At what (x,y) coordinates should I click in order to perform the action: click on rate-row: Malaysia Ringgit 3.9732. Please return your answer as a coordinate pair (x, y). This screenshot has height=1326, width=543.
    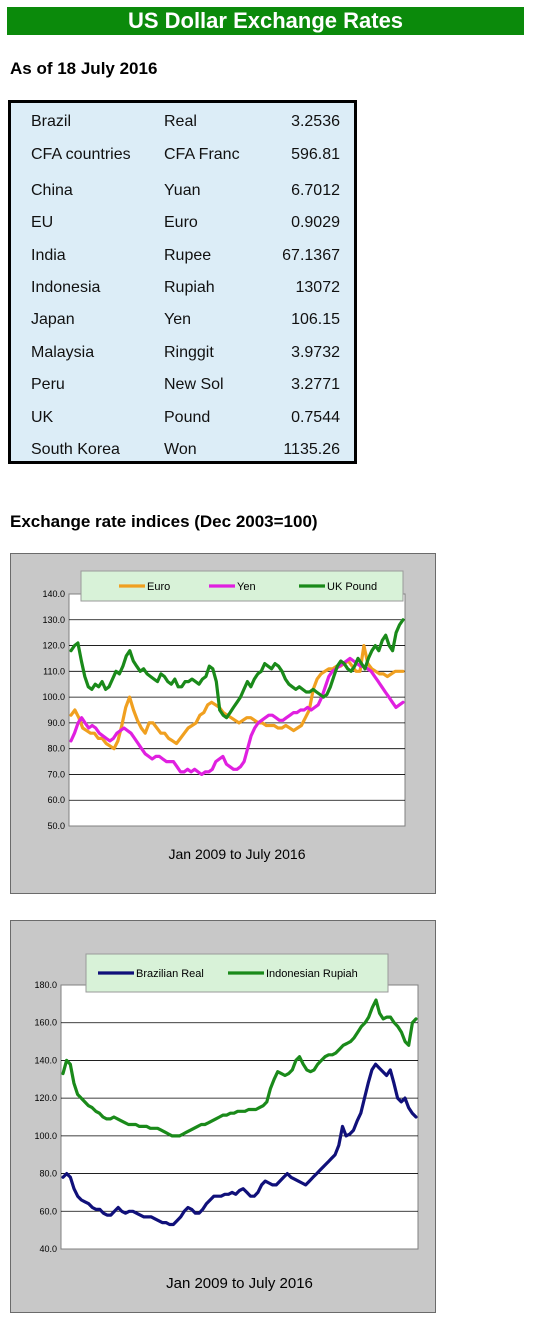
    Looking at the image, I should click on (182, 353).